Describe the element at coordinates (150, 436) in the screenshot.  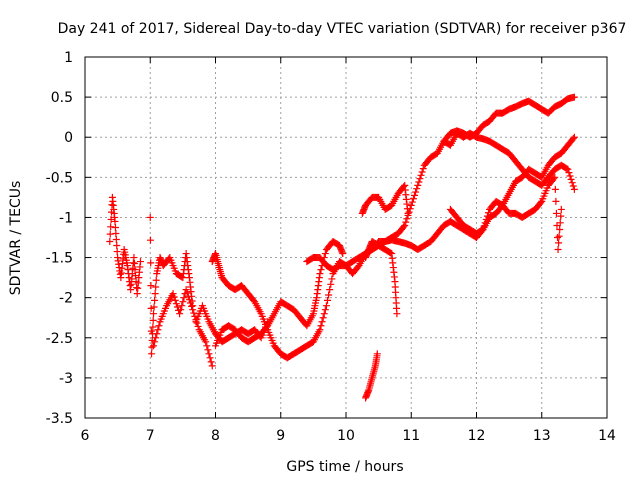
I see `x-tick-label: 7` at that location.